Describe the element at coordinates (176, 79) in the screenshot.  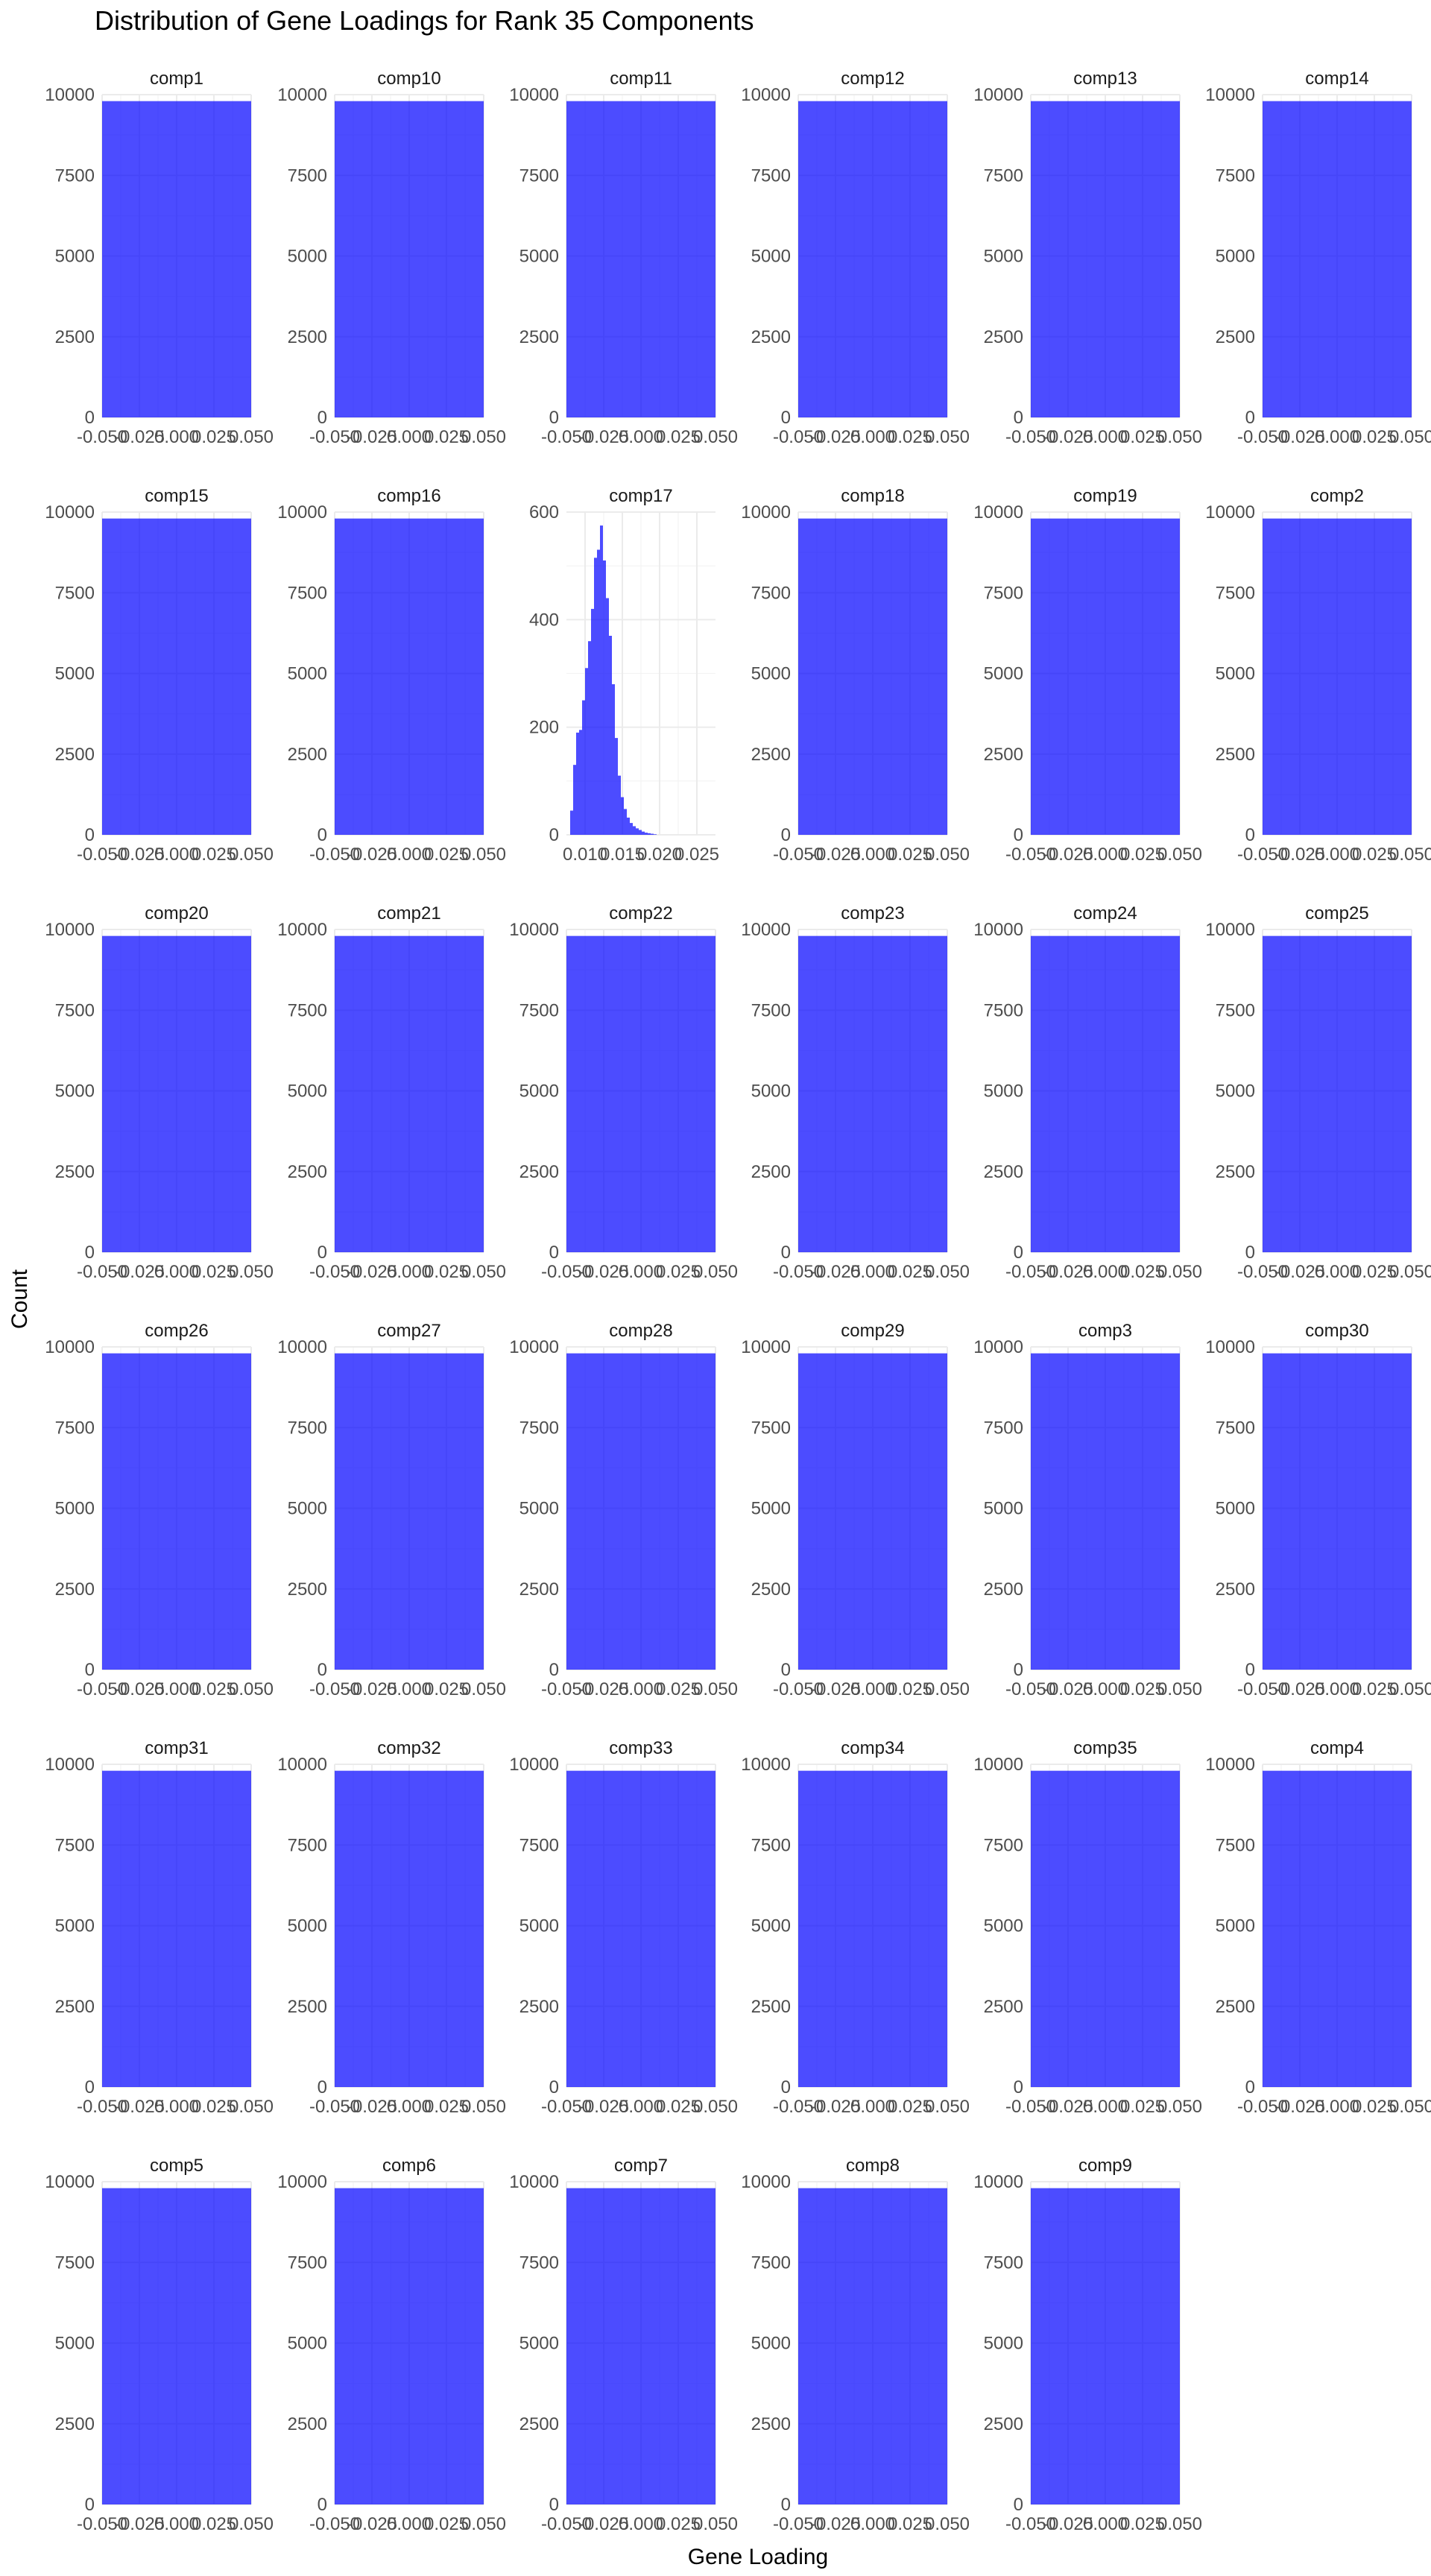
I see `facet-strip-label: comp1` at that location.